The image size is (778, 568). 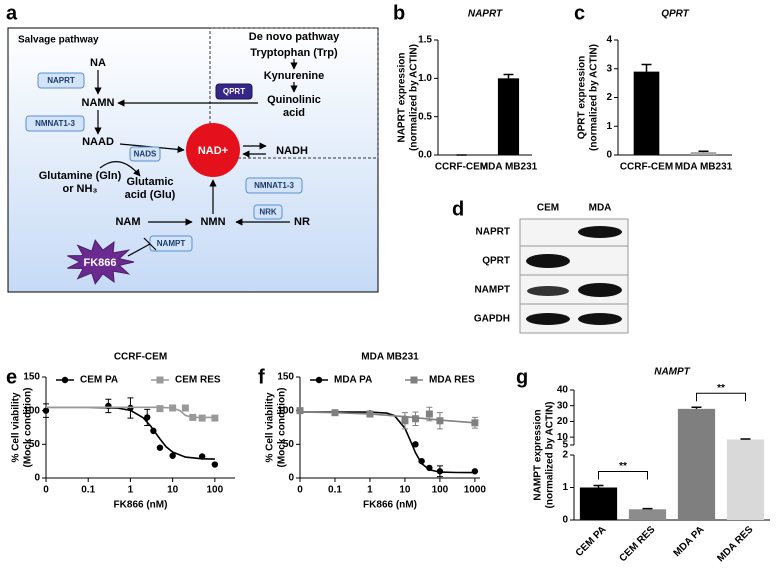 I want to click on metabolite: NADH, so click(x=292, y=151).